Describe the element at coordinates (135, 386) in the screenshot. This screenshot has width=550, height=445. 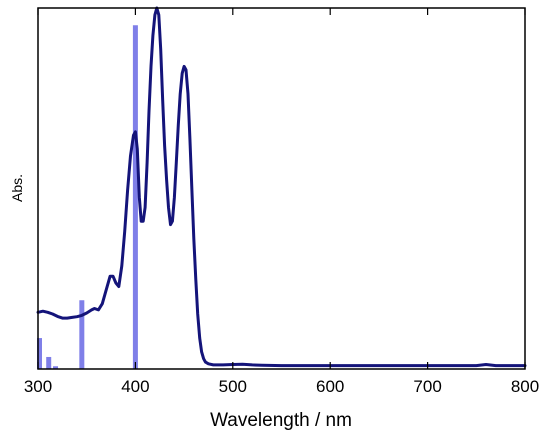
I see `x-tick-label: 400` at that location.